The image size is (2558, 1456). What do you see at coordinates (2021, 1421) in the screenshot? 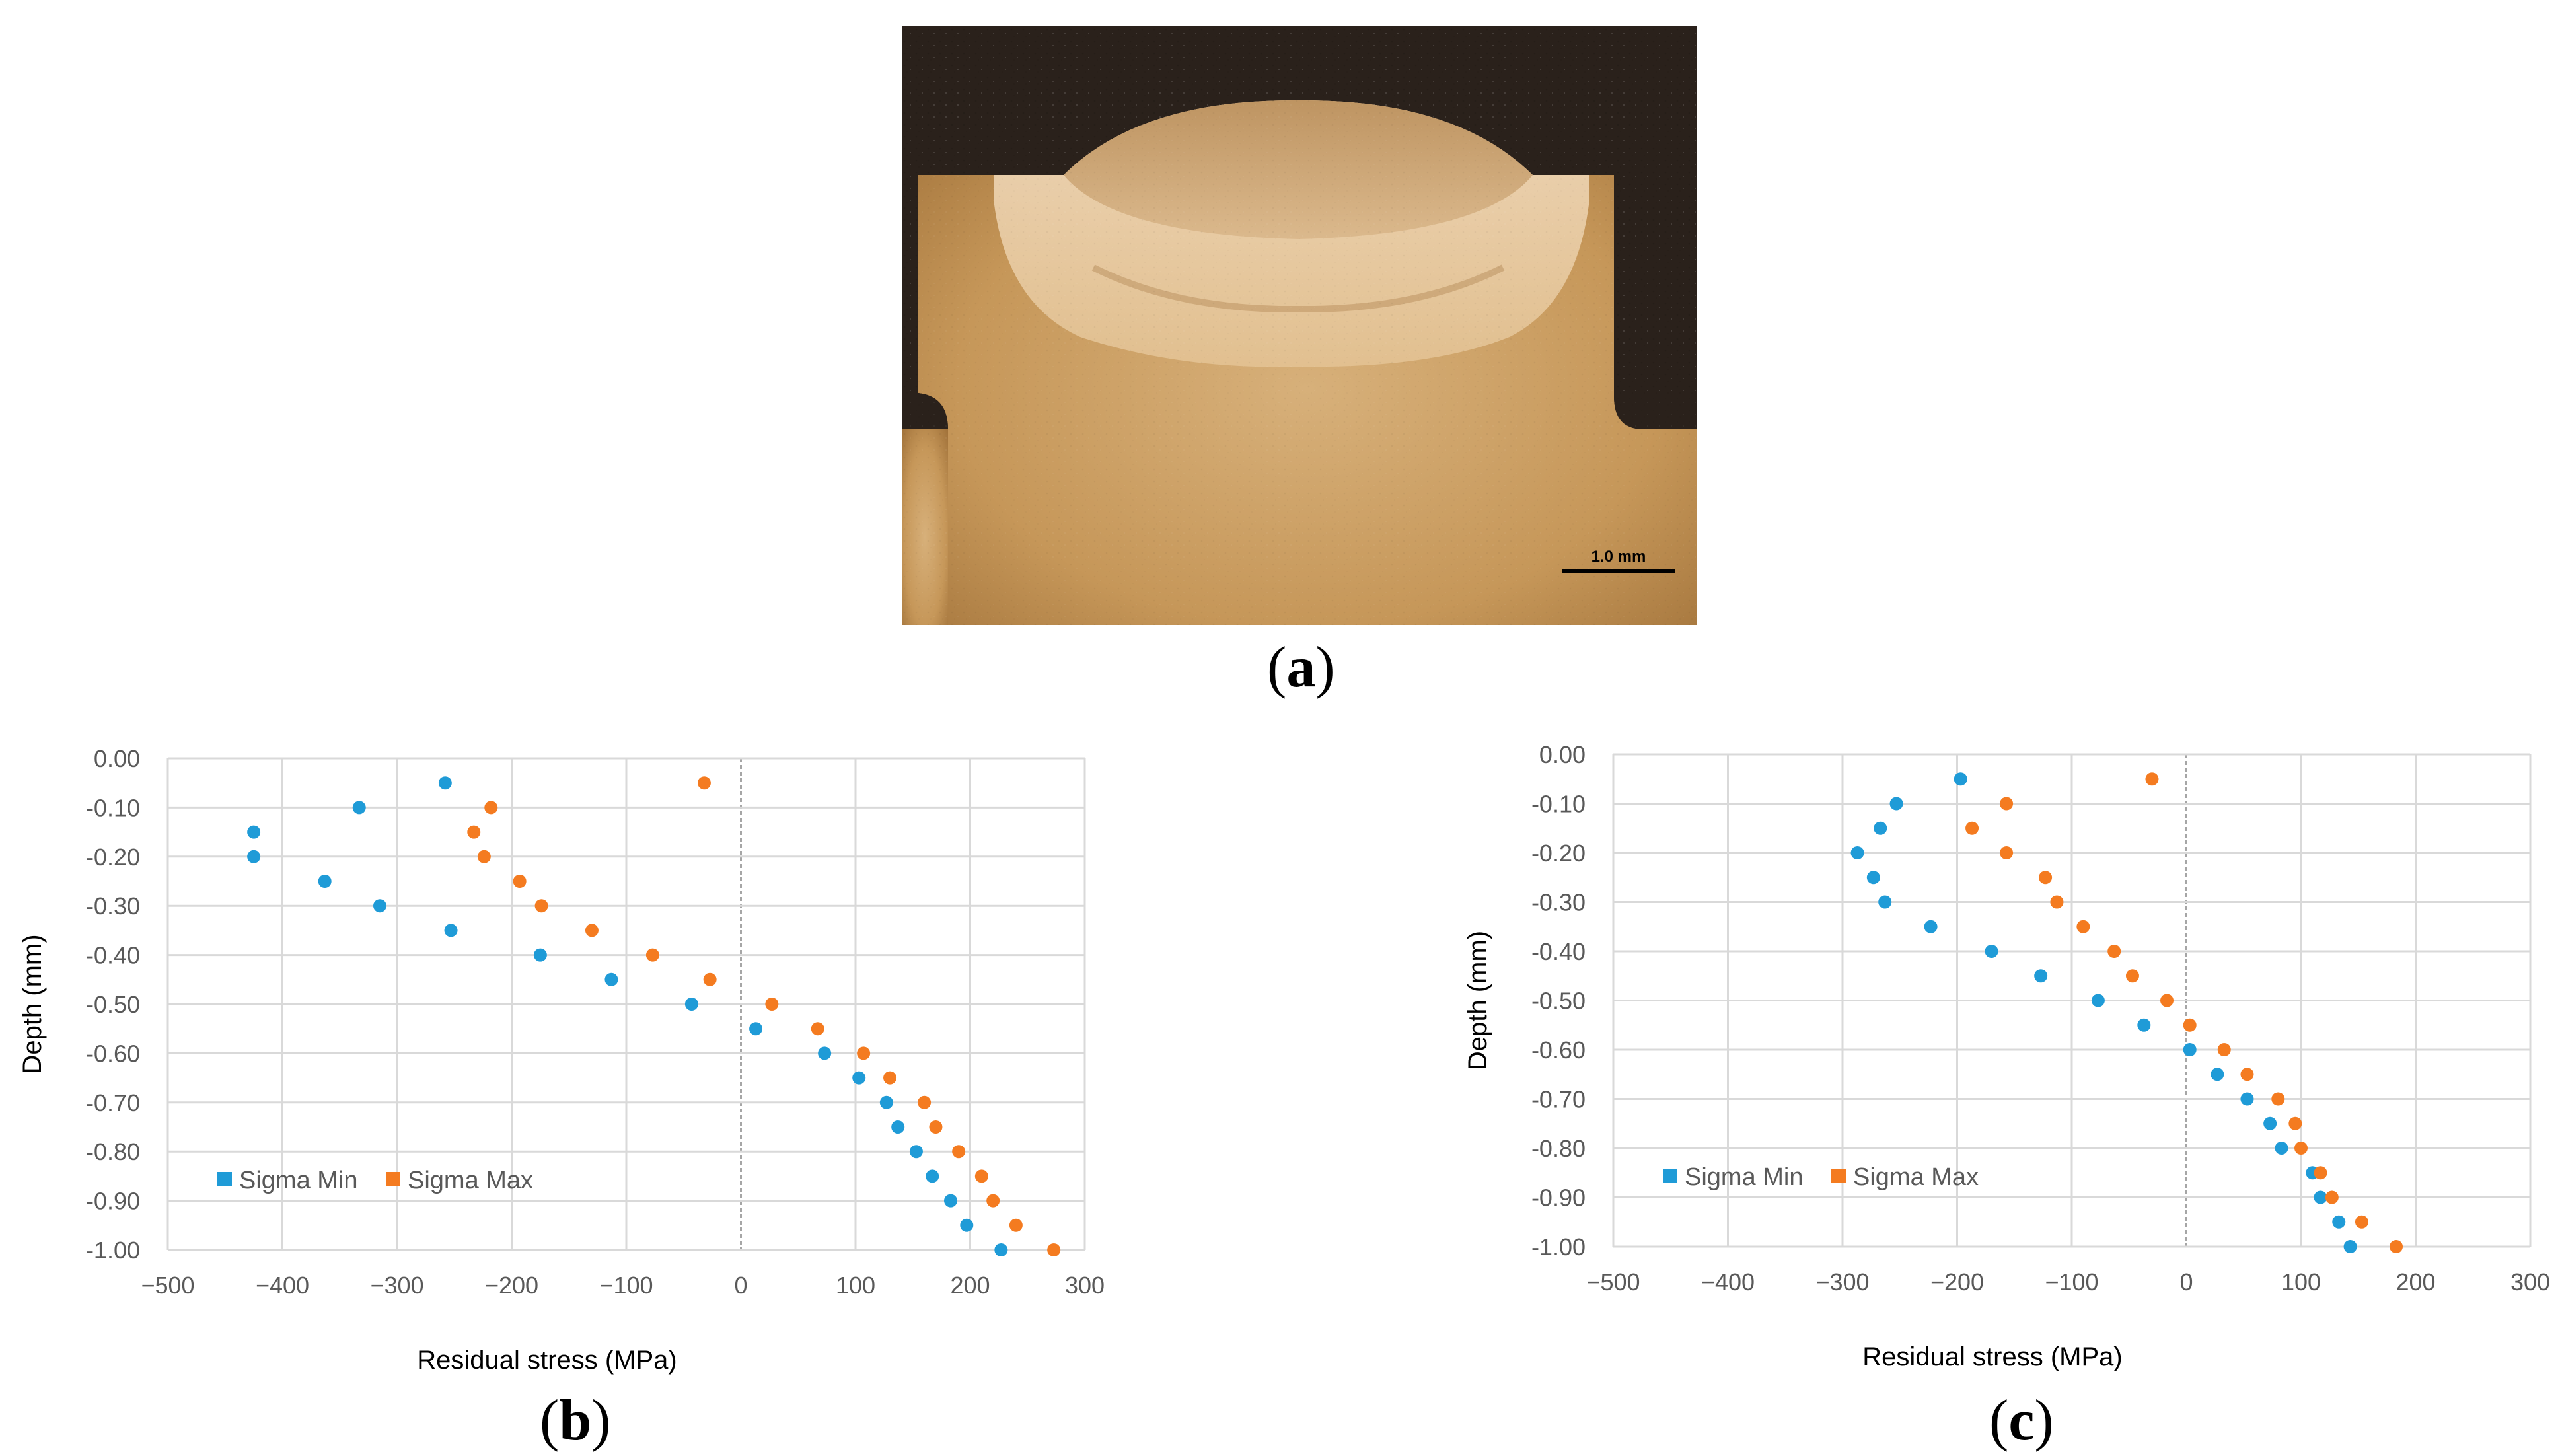
I see `panel-label-c: (c)` at bounding box center [2021, 1421].